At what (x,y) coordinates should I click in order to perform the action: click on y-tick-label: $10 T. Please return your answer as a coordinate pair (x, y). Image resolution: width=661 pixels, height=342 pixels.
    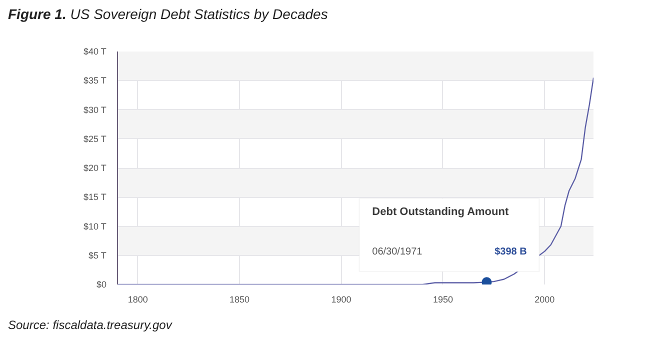
    Looking at the image, I should click on (95, 226).